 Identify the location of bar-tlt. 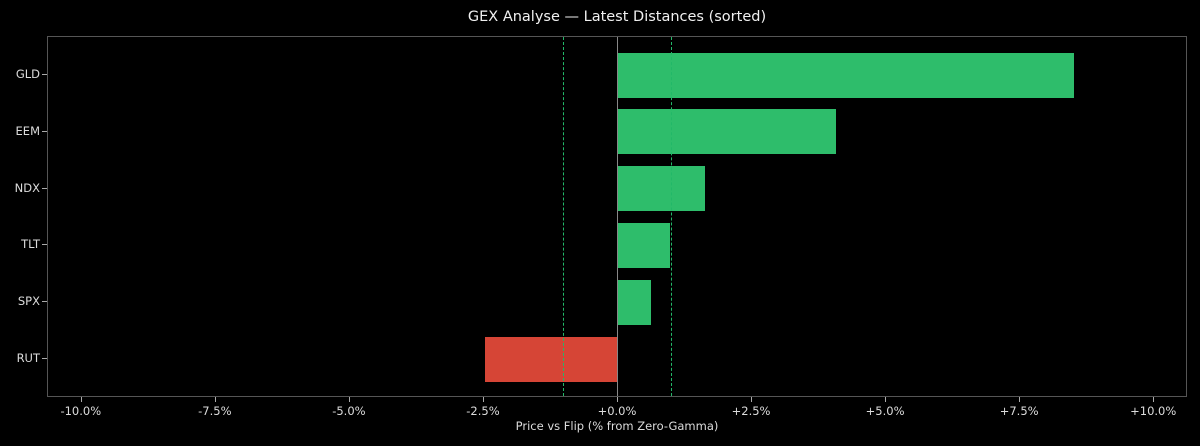
(644, 245).